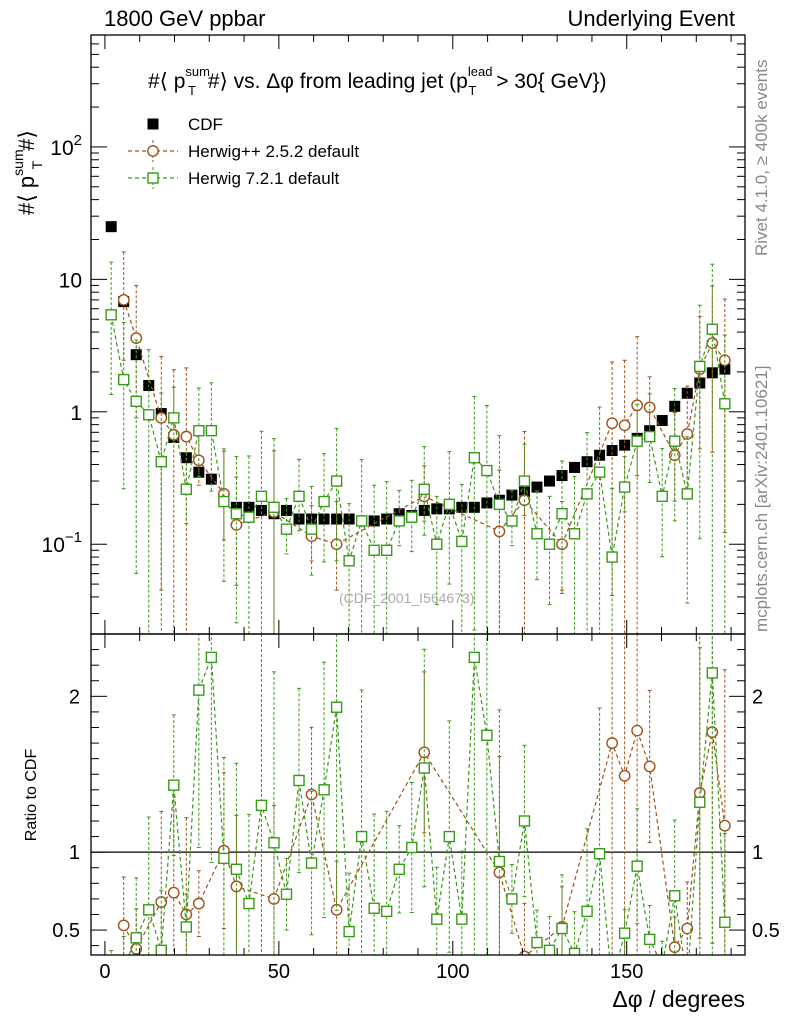 This screenshot has width=786, height=1024. What do you see at coordinates (757, 697) in the screenshot?
I see `ratio-tick-label-right: 2` at bounding box center [757, 697].